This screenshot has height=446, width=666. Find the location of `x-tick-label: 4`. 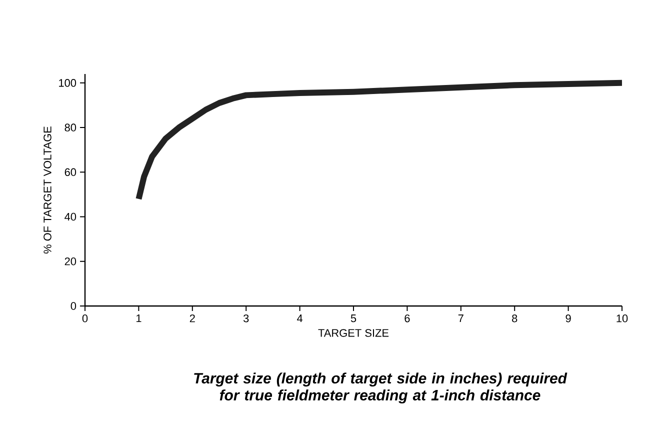

x-tick-label: 4 is located at coordinates (300, 318).